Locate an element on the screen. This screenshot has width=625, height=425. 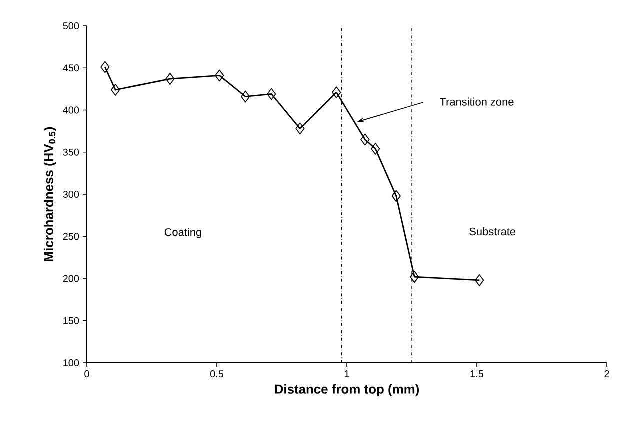
y-tick-label: 400 is located at coordinates (71, 110).